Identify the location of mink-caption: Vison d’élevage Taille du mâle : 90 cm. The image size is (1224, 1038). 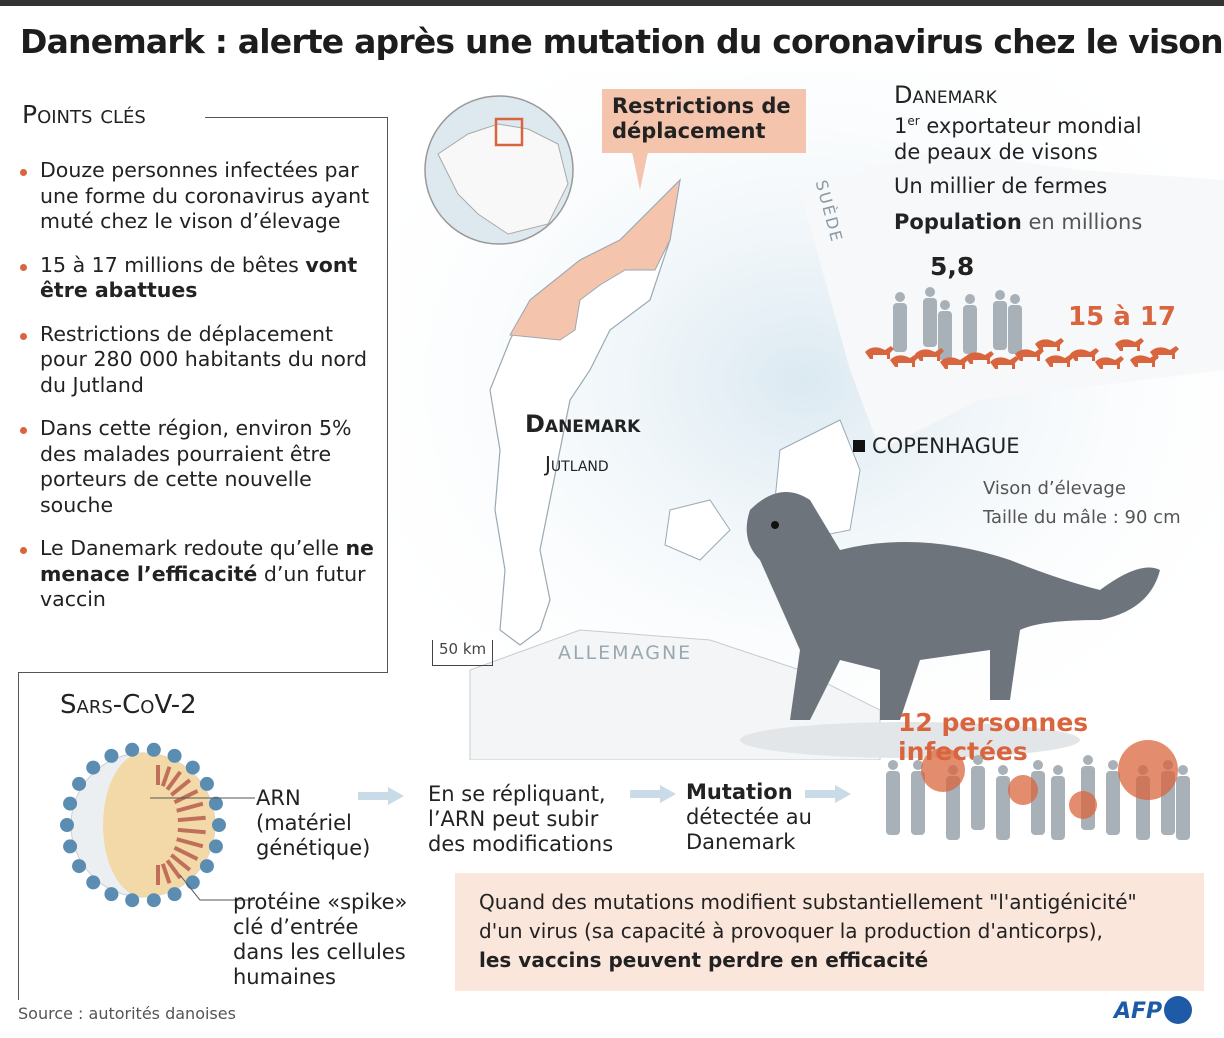
(1082, 503).